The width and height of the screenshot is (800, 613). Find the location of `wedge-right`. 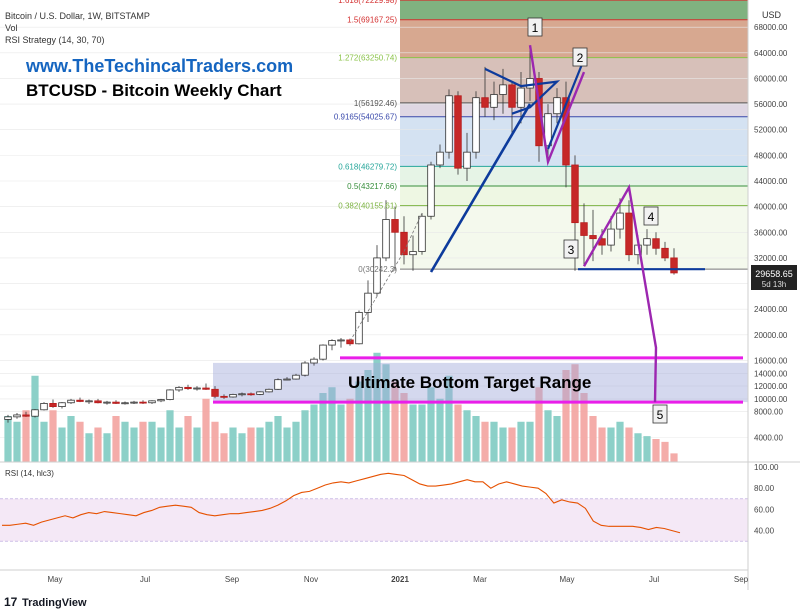

wedge-right is located at coordinates (566, 104).